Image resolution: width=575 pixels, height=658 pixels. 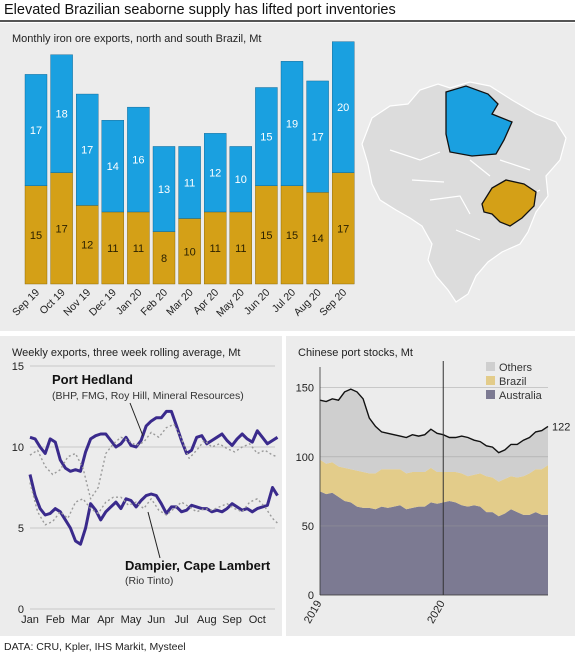 I want to click on bar-north-label: 20, so click(x=343, y=108).